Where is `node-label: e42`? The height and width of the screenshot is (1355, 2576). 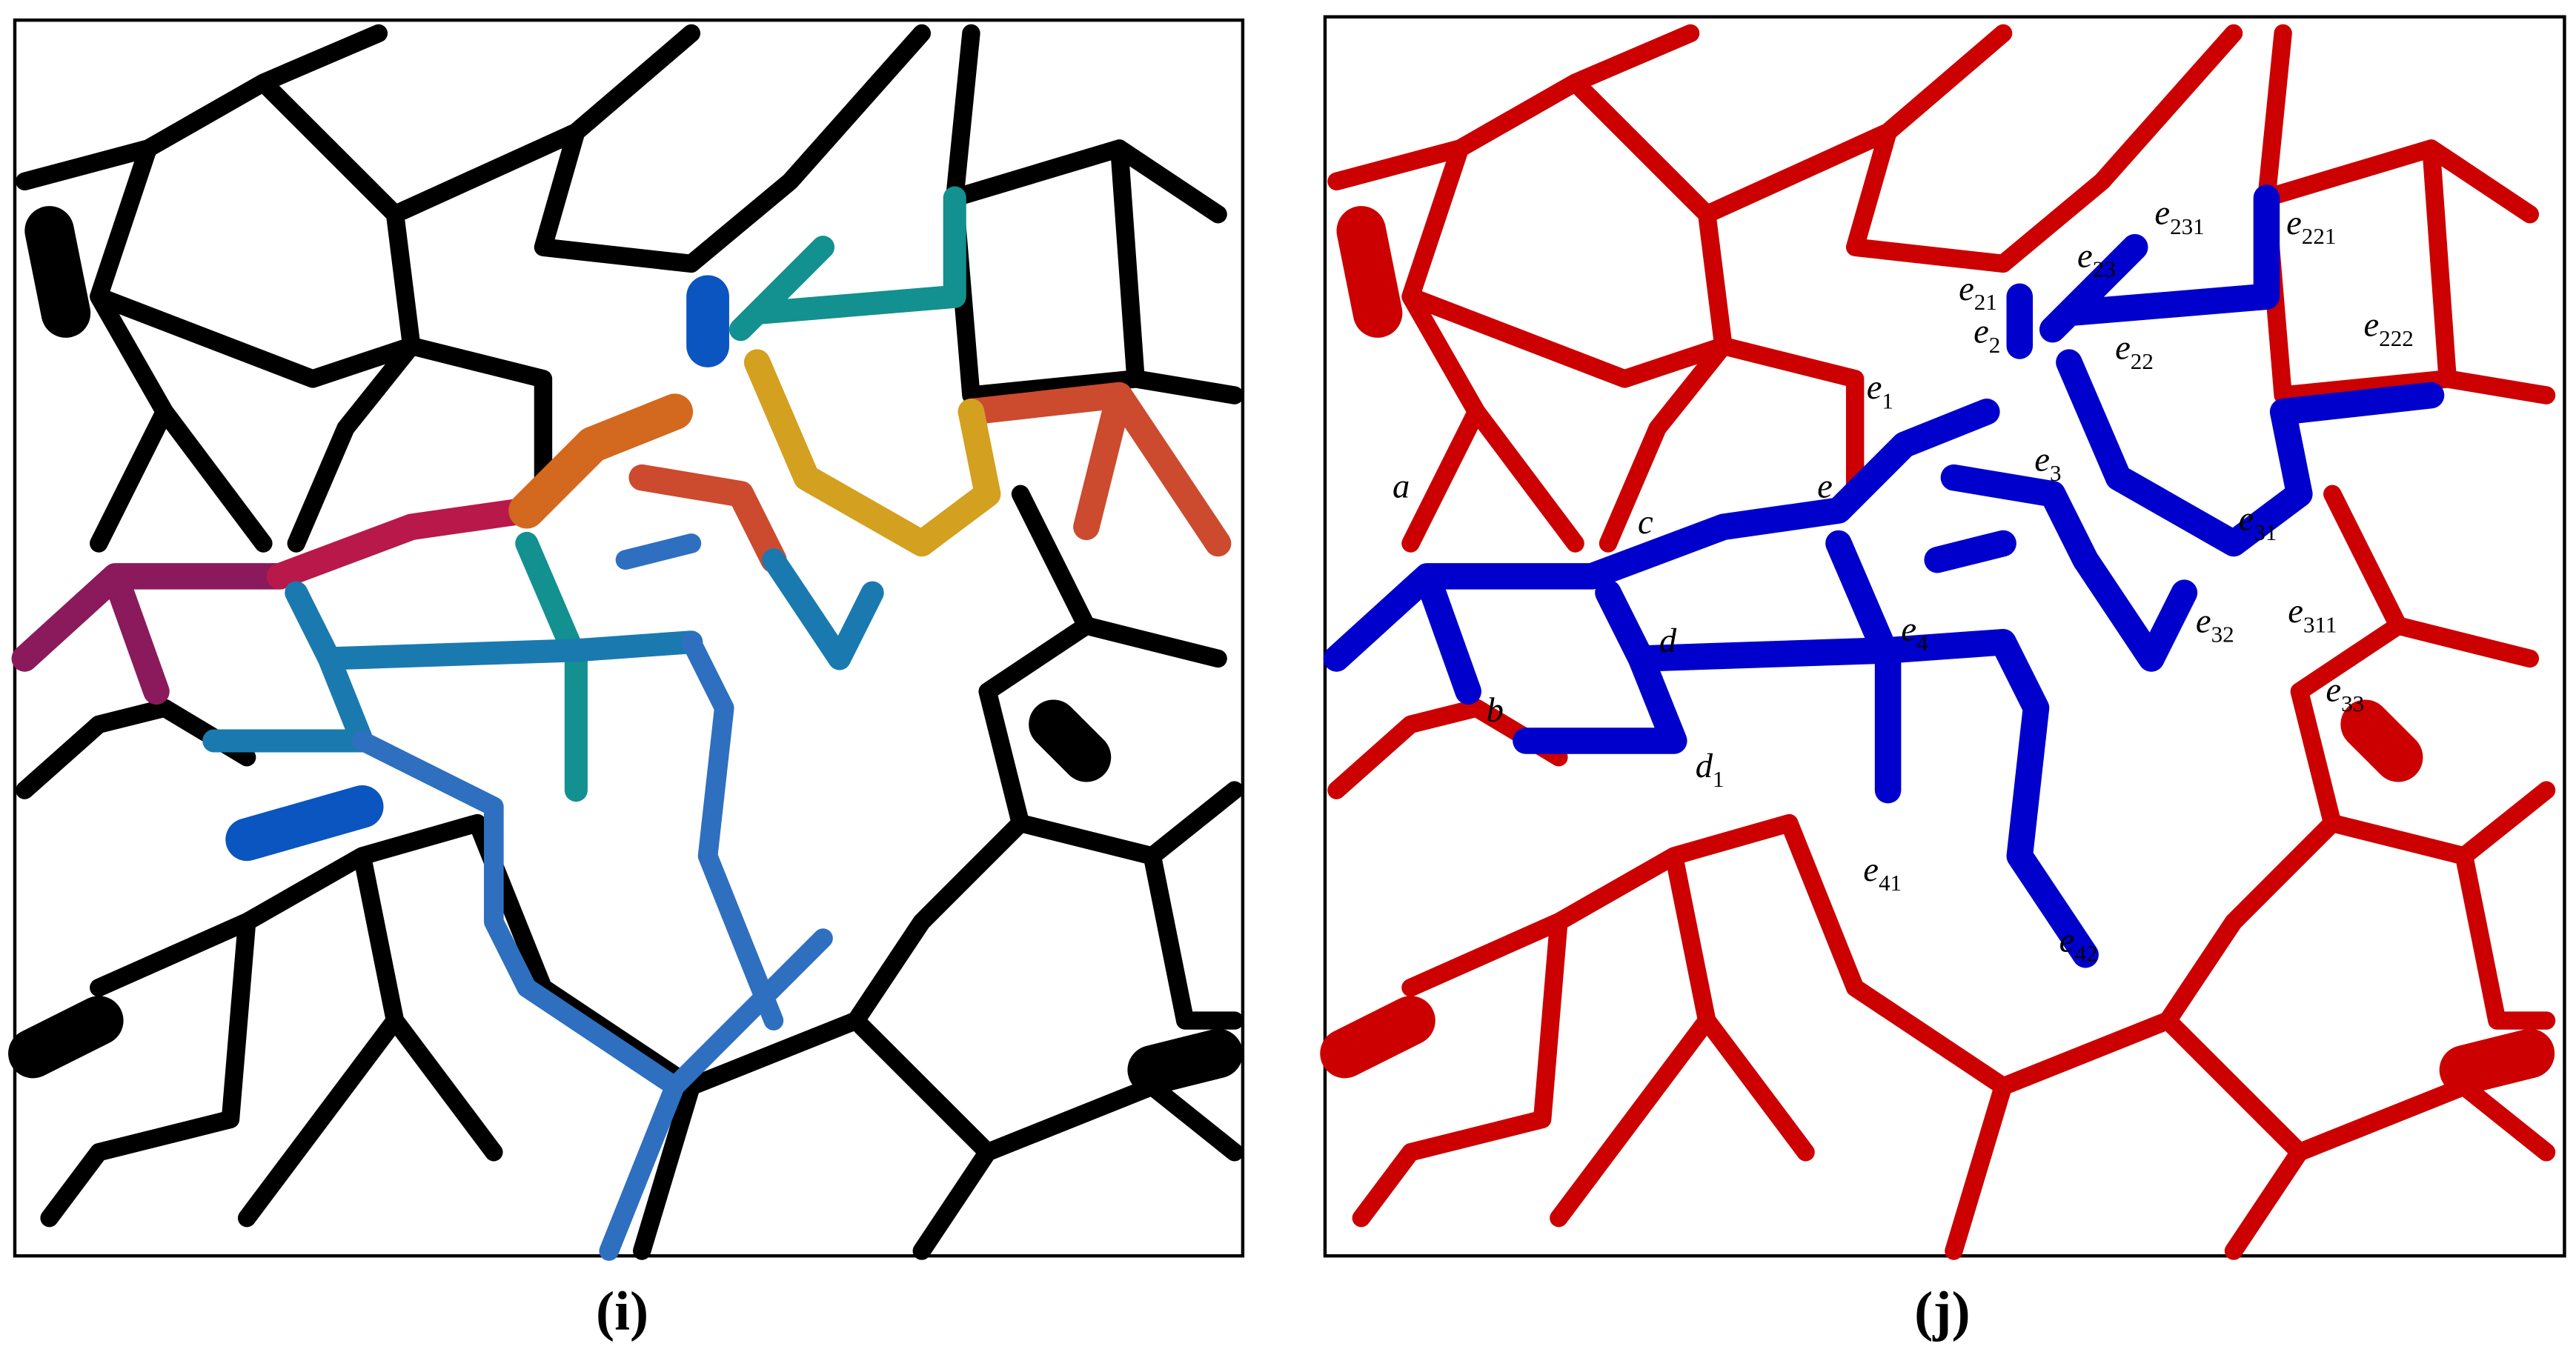
node-label: e42 is located at coordinates (2078, 943).